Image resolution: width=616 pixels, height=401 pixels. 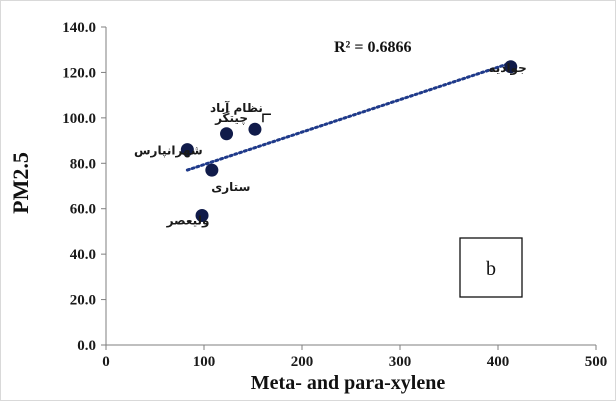 I want to click on point-label: چیتگر, so click(x=231, y=118).